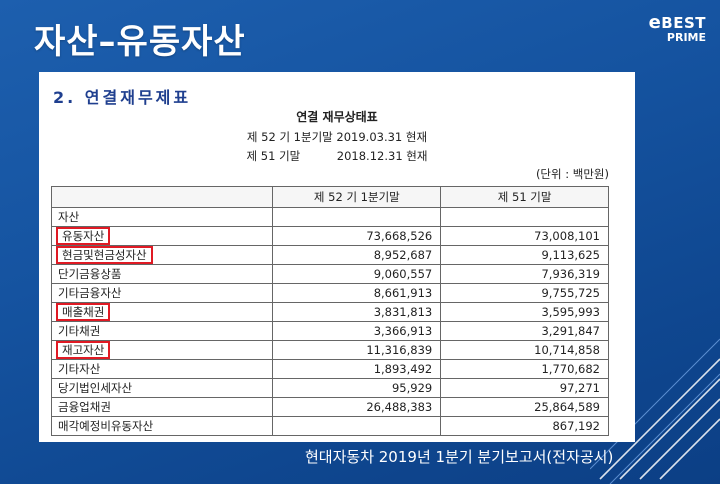 The image size is (720, 484). I want to click on table-row: 매출채권 3,831,813 3,595,993, so click(329, 312).